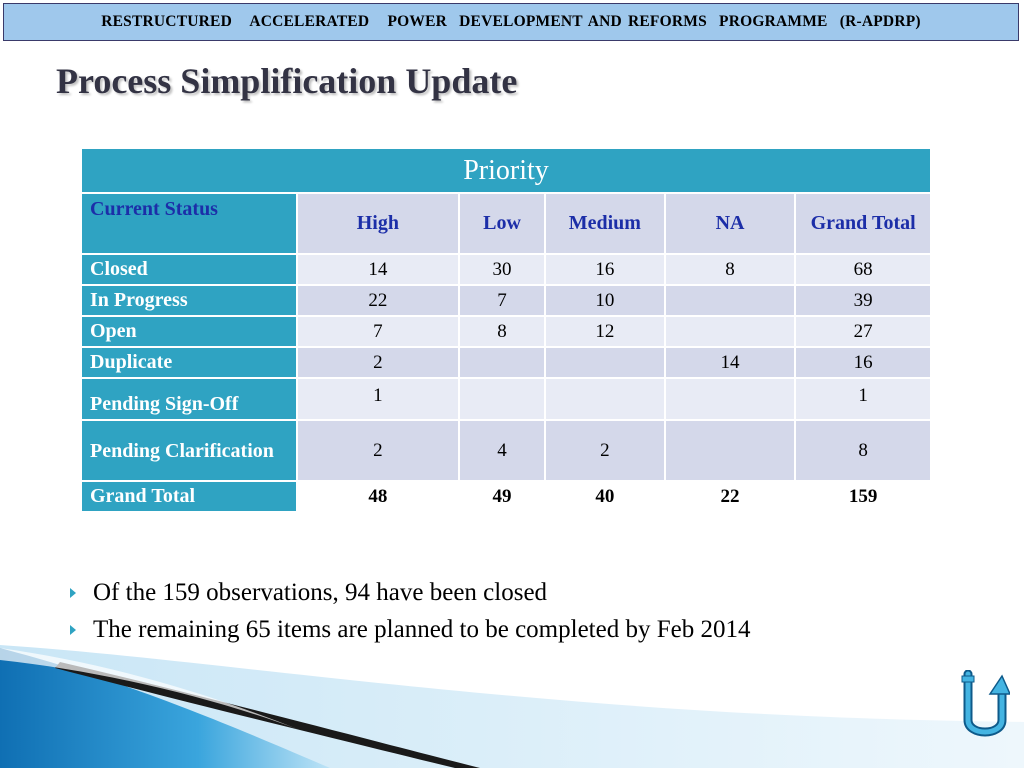  Describe the element at coordinates (863, 269) in the screenshot. I see `table-cell: 68` at that location.